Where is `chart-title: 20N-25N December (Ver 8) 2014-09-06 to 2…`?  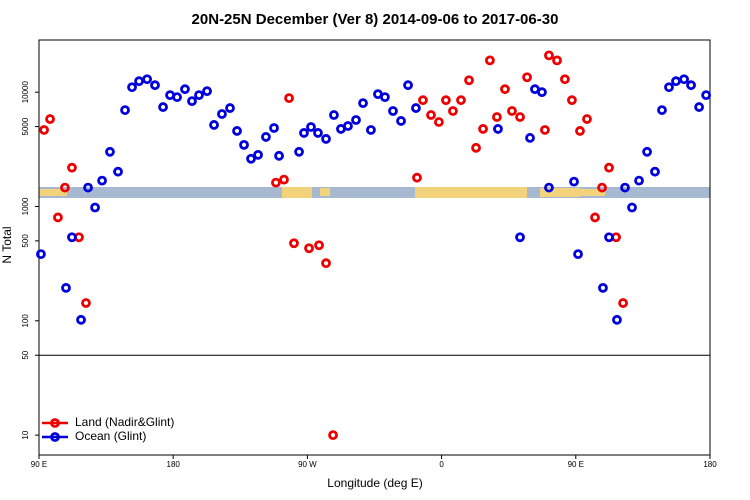
chart-title: 20N-25N December (Ver 8) 2014-09-06 to 2… is located at coordinates (375, 19).